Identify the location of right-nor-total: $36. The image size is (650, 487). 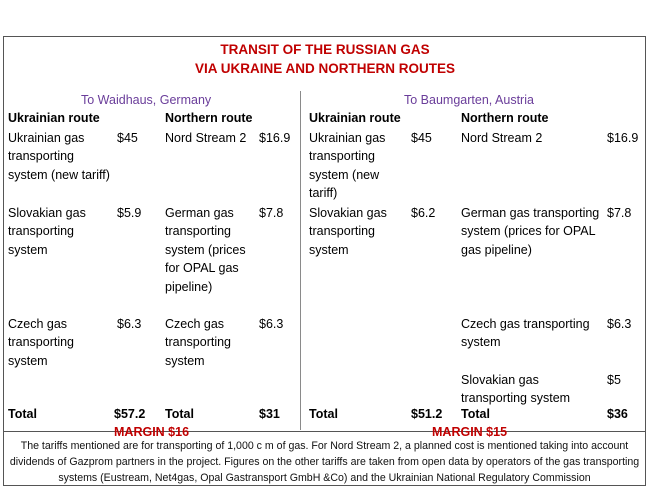
(617, 414).